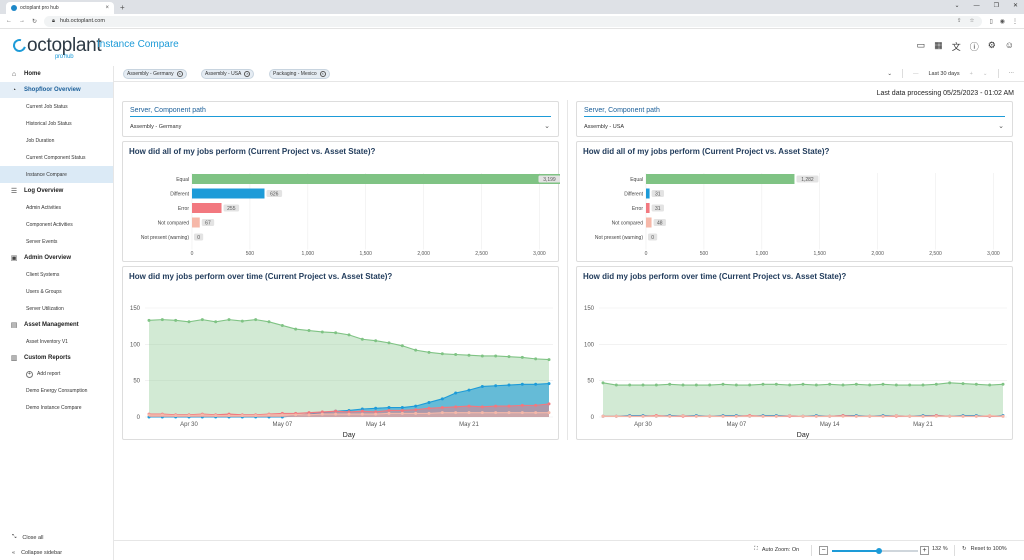 This screenshot has height=560, width=1024. I want to click on filter-dropdown-chevron-icon: ⌄, so click(889, 73).